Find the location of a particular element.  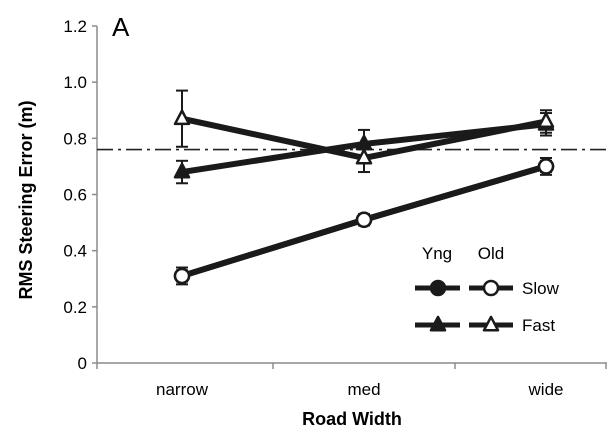

panel-label: A is located at coordinates (121, 27).